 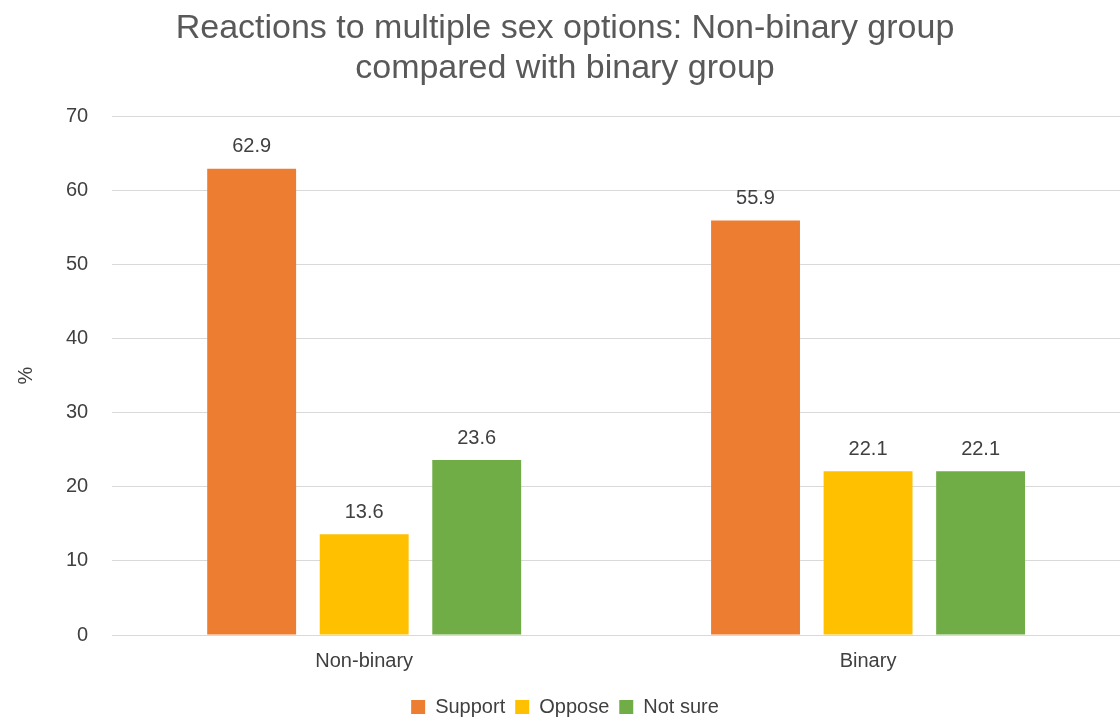 I want to click on y-tick-label: 70, so click(x=77, y=114).